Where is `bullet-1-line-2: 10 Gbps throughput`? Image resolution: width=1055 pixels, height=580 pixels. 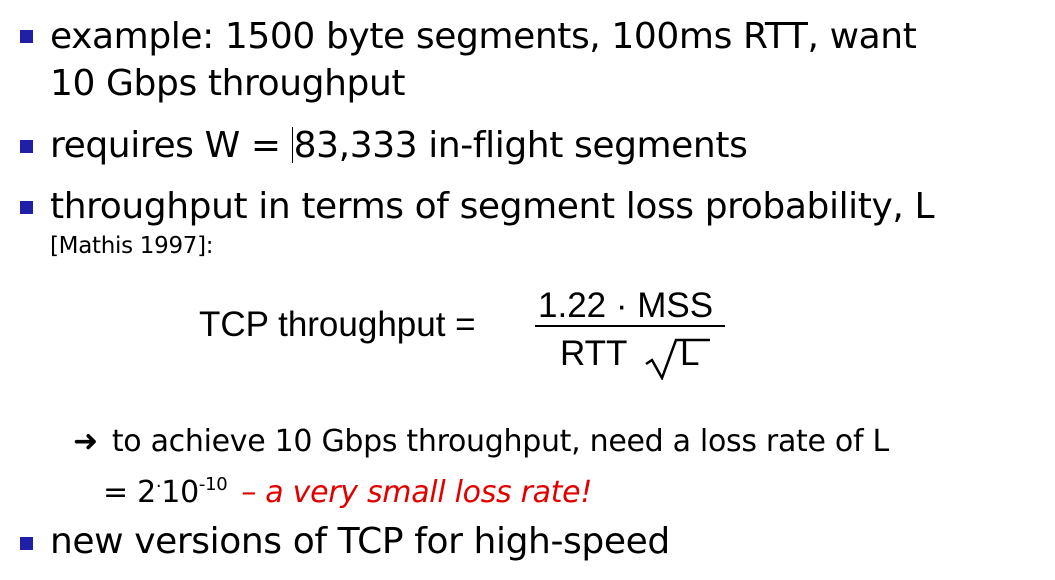
bullet-1-line-2: 10 Gbps throughput is located at coordinates (228, 83).